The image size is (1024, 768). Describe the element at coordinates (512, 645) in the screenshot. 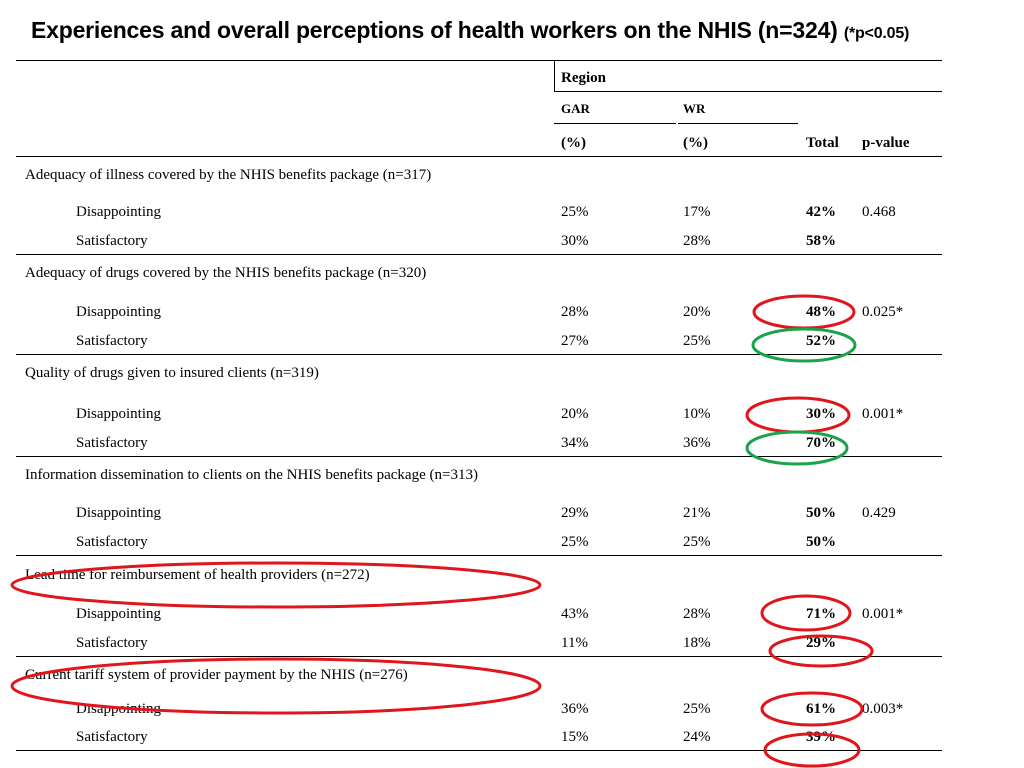

I see `table-row: Satisfactory 11% 18% 29%` at that location.